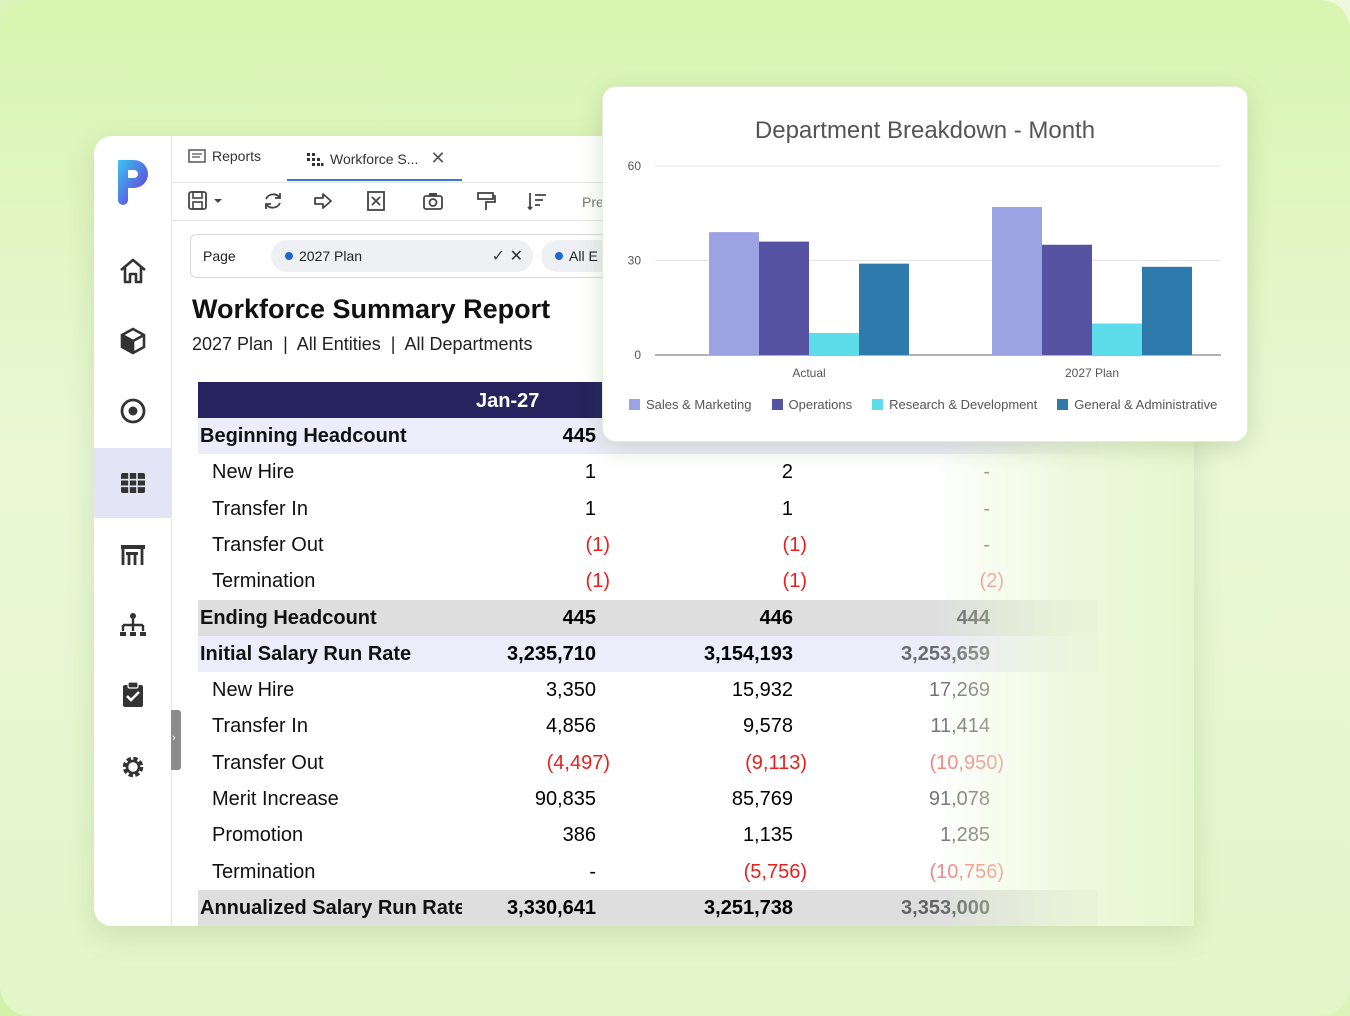 This screenshot has width=1350, height=1016. I want to click on cell-value: 1,135, so click(767, 835).